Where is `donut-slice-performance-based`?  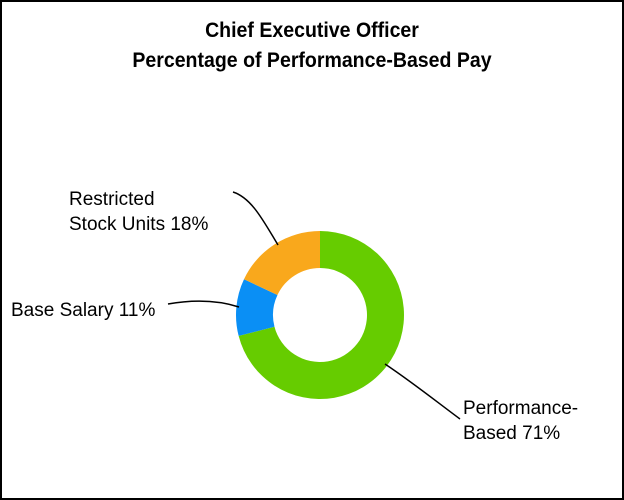 donut-slice-performance-based is located at coordinates (321, 315).